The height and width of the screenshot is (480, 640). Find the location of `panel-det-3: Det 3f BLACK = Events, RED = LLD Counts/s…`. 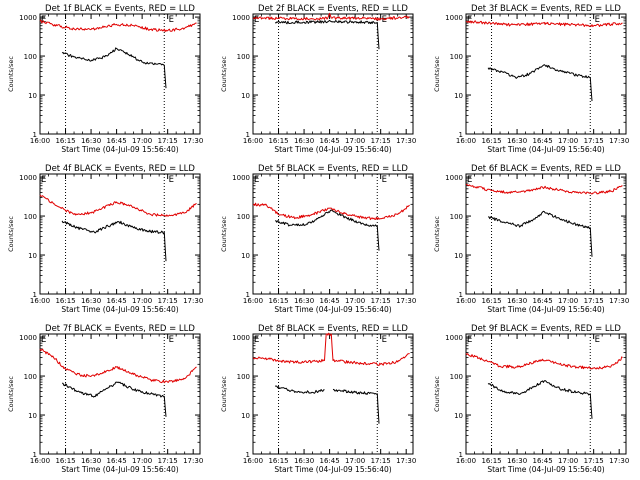

panel-det-3: Det 3f BLACK = Events, RED = LLD Counts/s… is located at coordinates (531, 79).